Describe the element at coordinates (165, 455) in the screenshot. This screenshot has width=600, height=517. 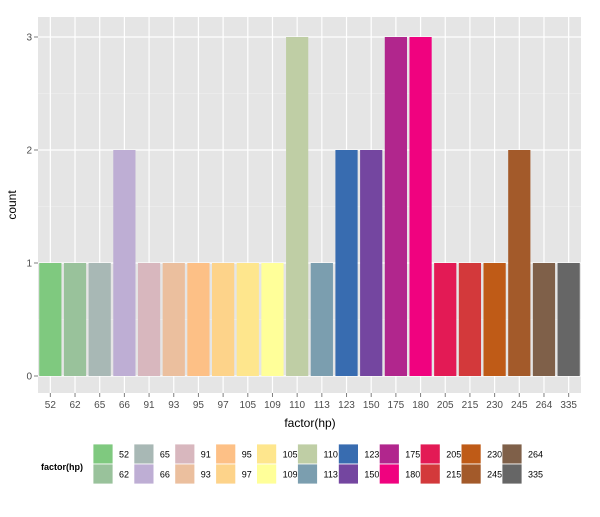
I see `legend-label-65: 65` at that location.